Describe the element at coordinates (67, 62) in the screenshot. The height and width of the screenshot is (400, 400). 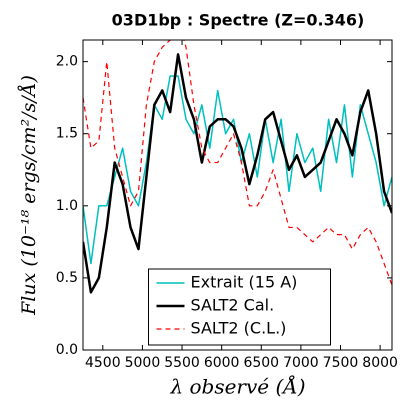
I see `y-tick-label: 2.0` at that location.